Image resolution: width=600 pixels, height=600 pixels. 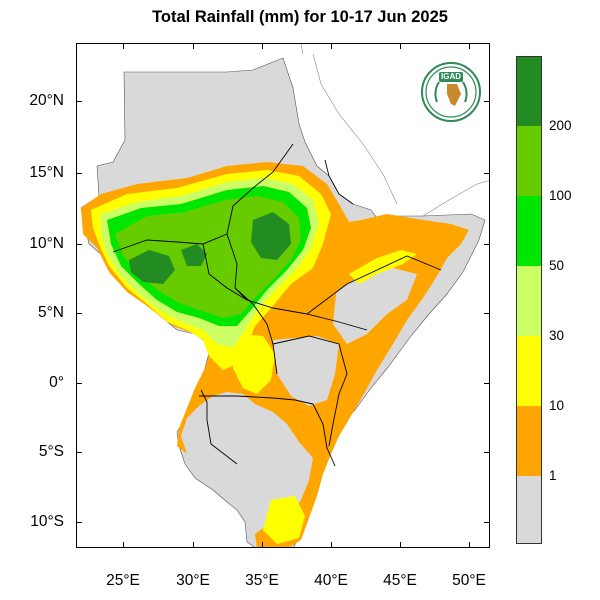 What do you see at coordinates (553, 475) in the screenshot?
I see `legend-label: 1` at bounding box center [553, 475].